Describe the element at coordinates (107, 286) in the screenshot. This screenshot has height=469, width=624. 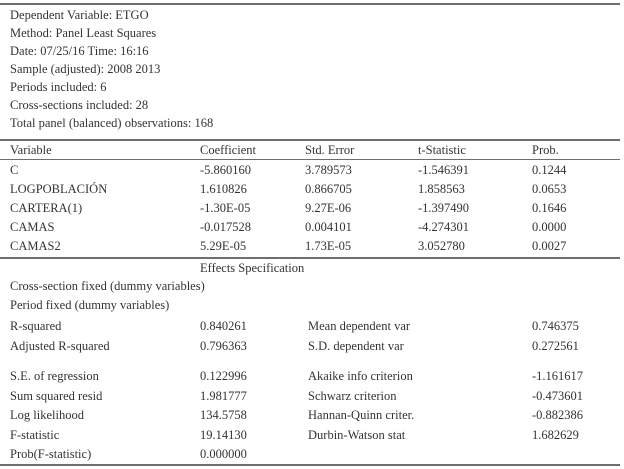
I see `cross-section-fixed: Cross-section fixed (dummy variables)` at that location.